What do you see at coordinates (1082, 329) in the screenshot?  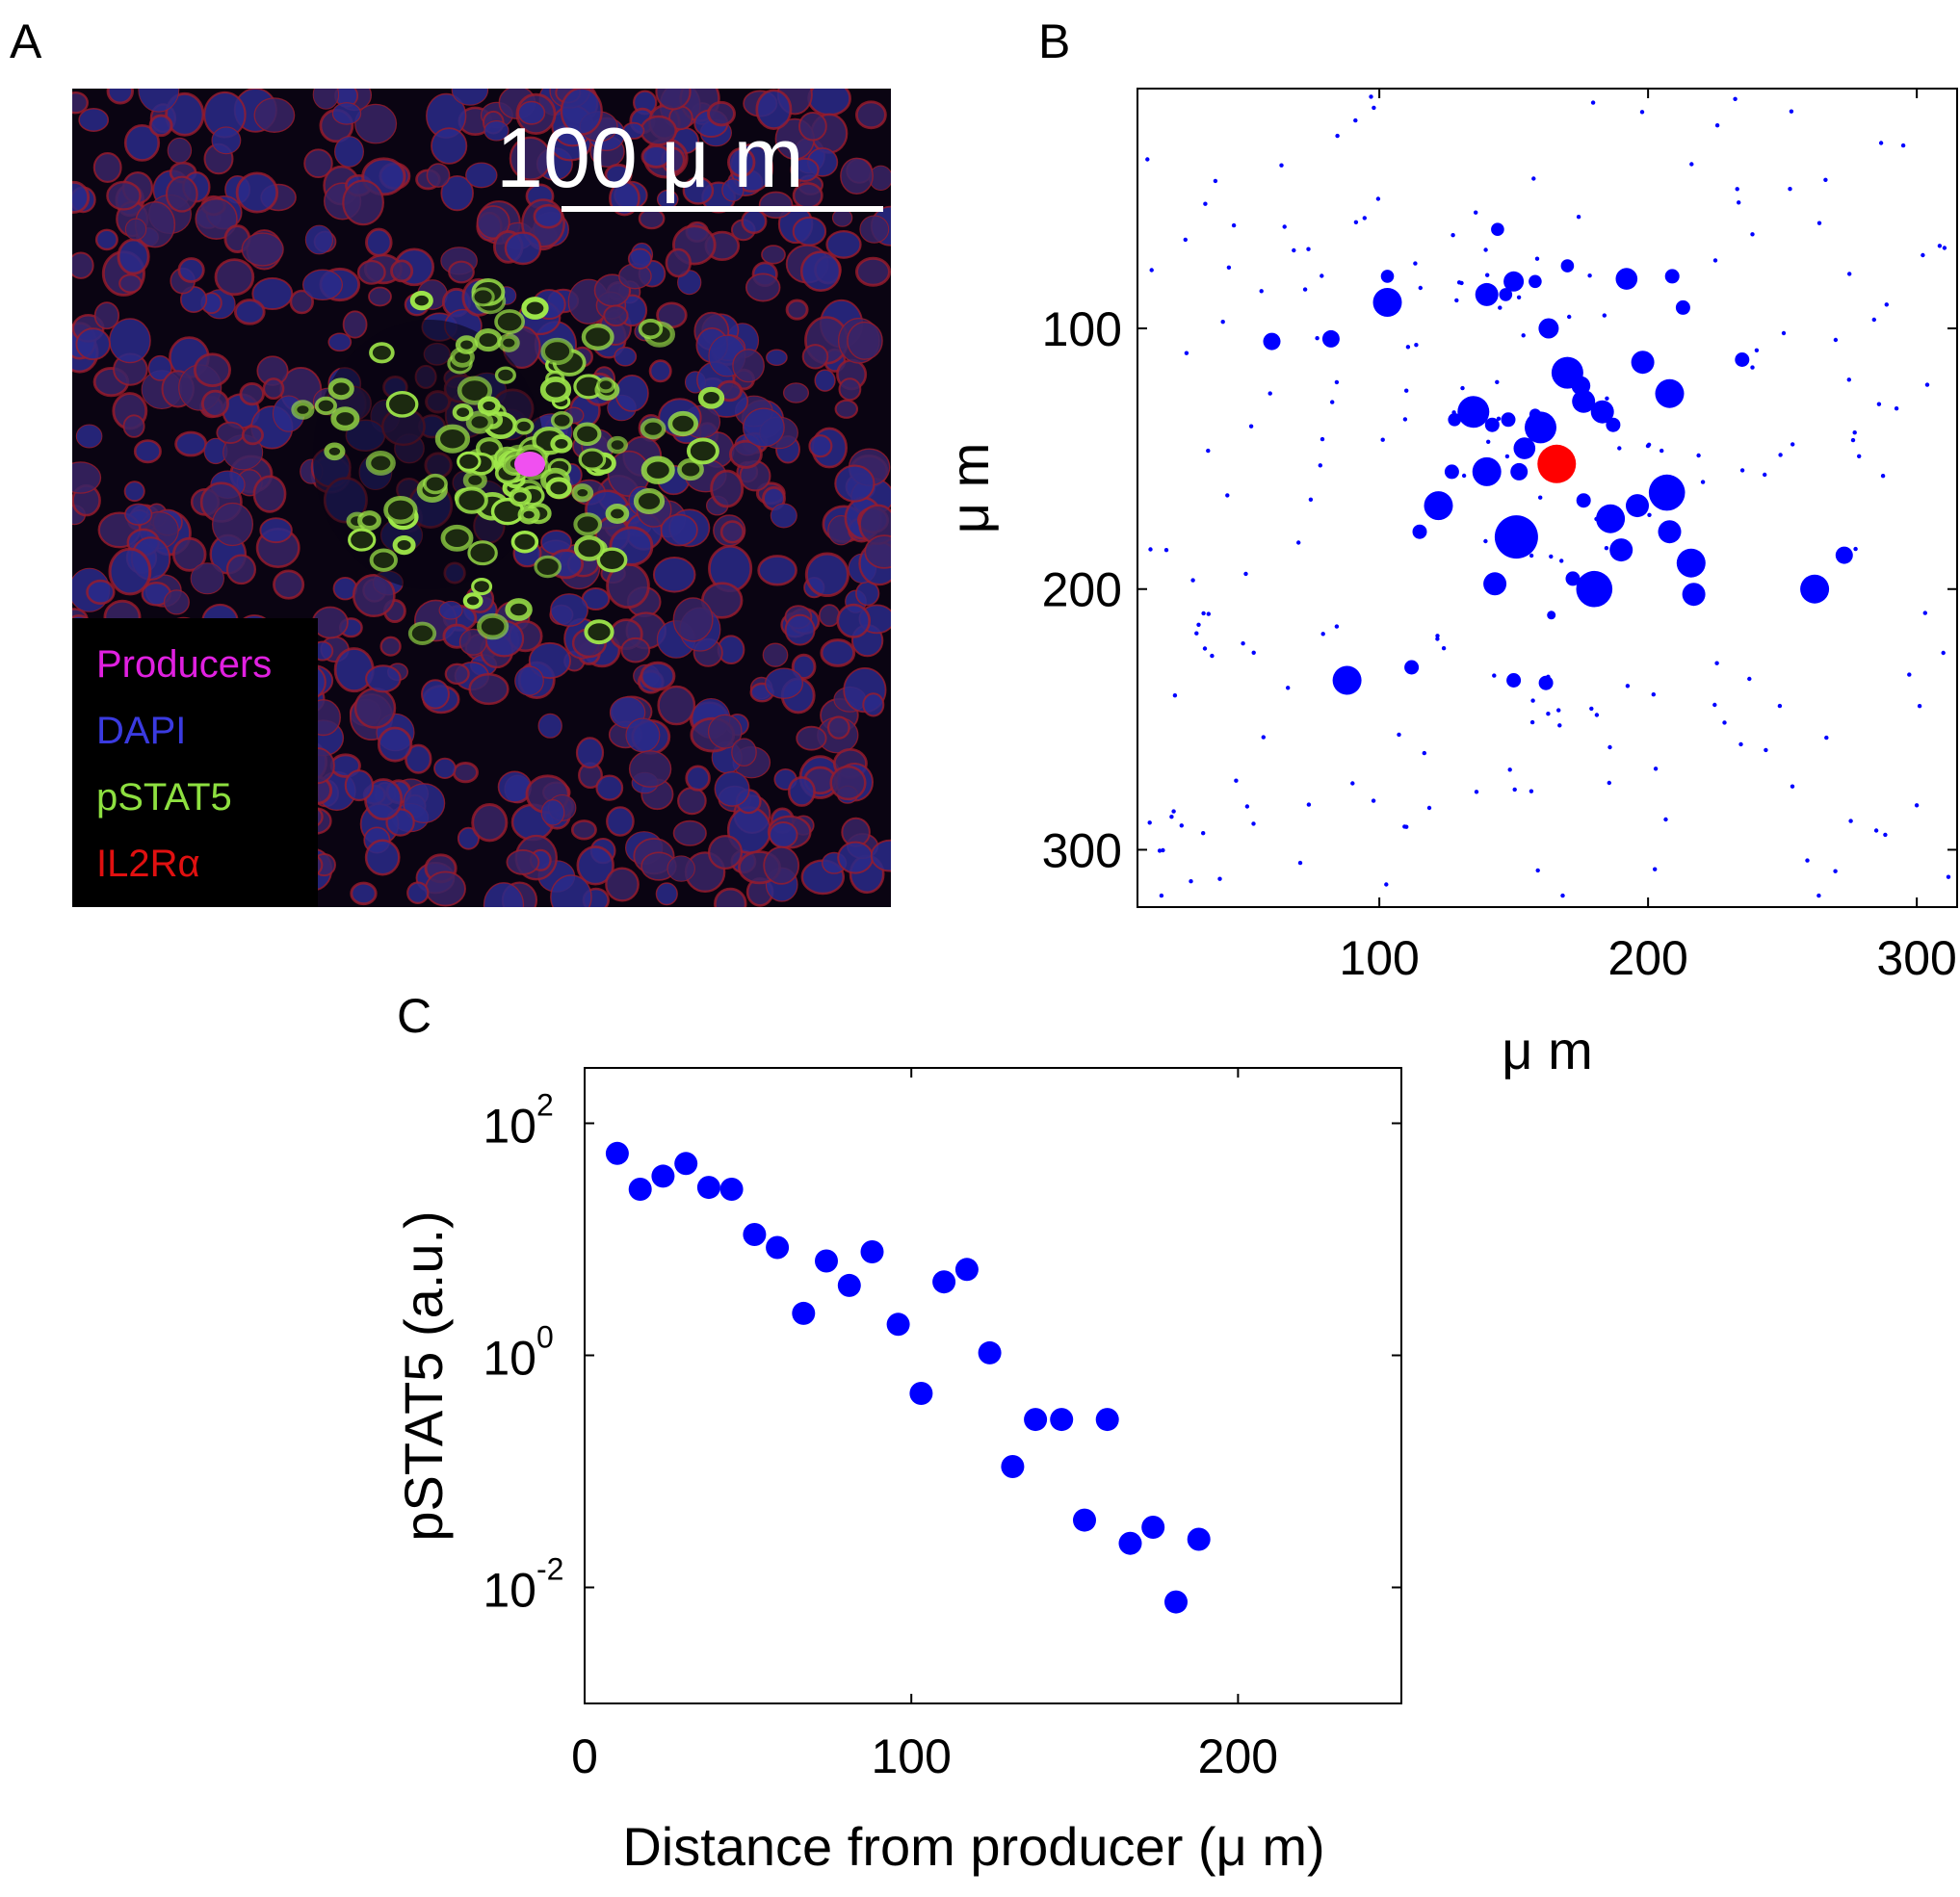 I see `chart-b-ytick-label: 100` at bounding box center [1082, 329].